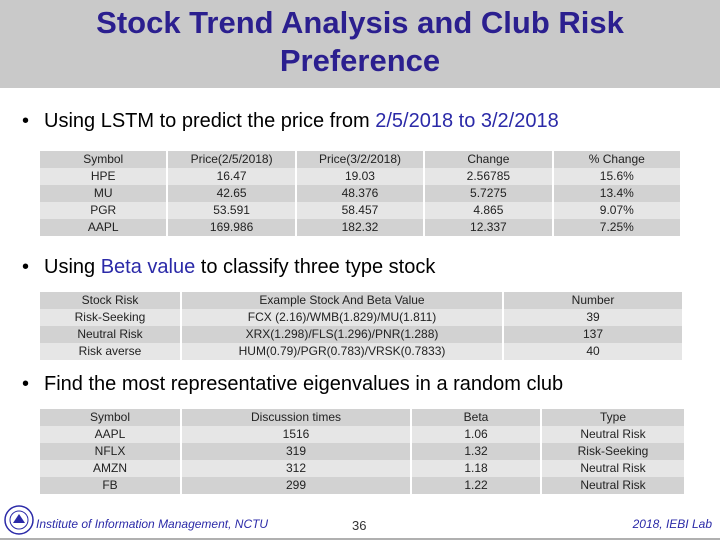 This screenshot has width=720, height=540. What do you see at coordinates (613, 417) in the screenshot?
I see `column-header: Type` at bounding box center [613, 417].